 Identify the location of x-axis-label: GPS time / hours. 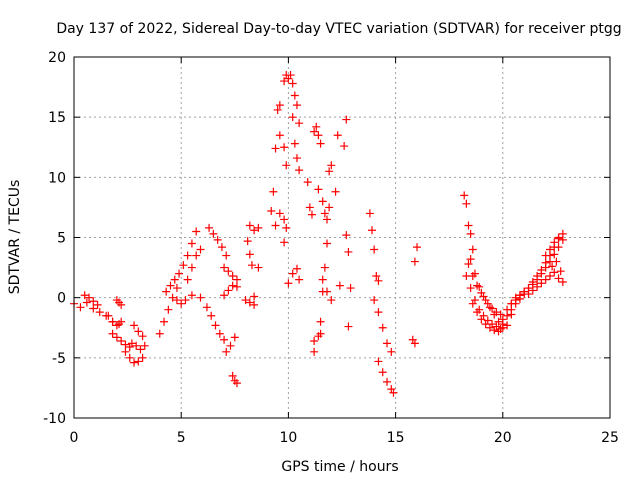
(339, 467).